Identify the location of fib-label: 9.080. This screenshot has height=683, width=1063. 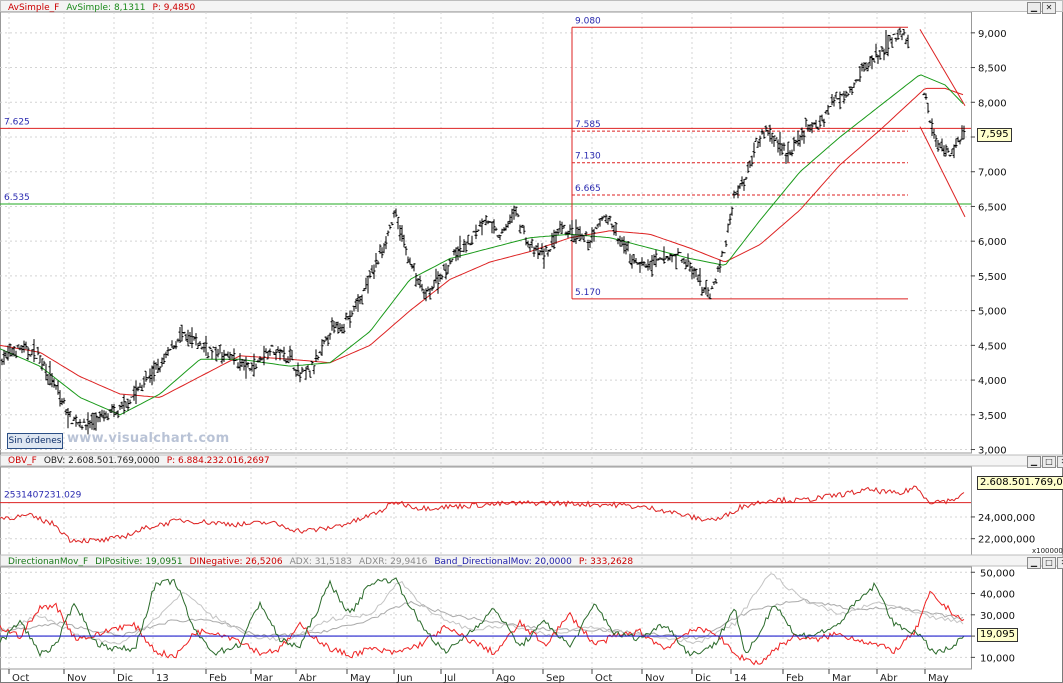
(588, 21).